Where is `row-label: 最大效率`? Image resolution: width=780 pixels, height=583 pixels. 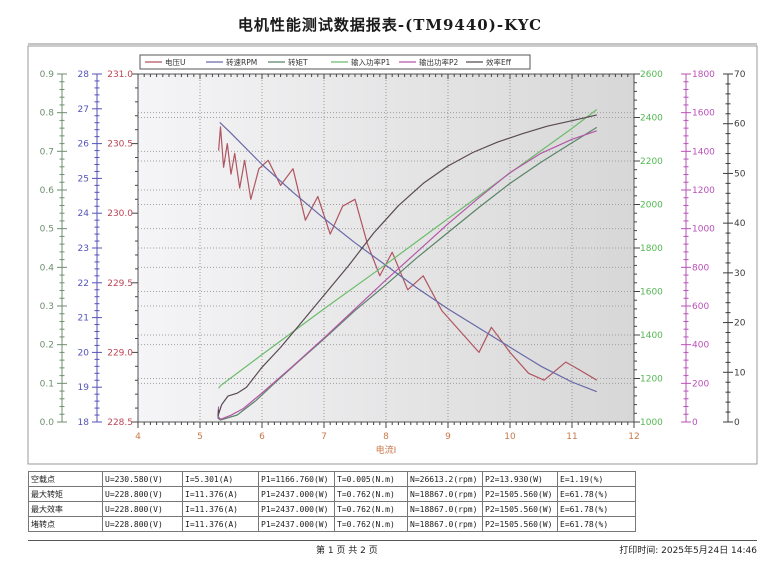
row-label: 最大效率 is located at coordinates (65, 509).